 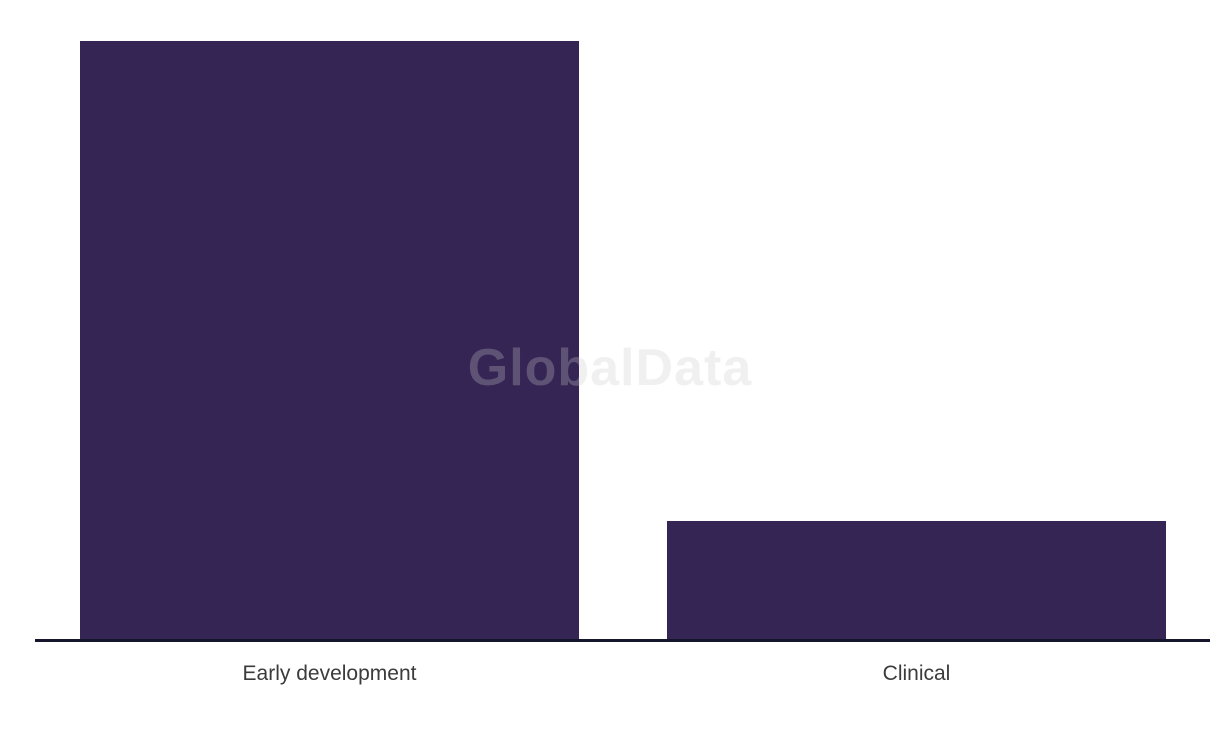 What do you see at coordinates (916, 581) in the screenshot?
I see `bar-clinical` at bounding box center [916, 581].